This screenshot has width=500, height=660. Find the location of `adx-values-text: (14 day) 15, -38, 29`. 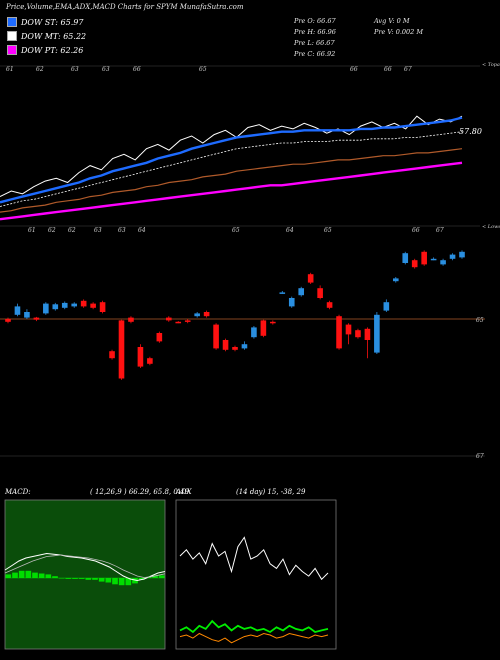

adx-values-text: (14 day) 15, -38, 29 is located at coordinates (271, 492).